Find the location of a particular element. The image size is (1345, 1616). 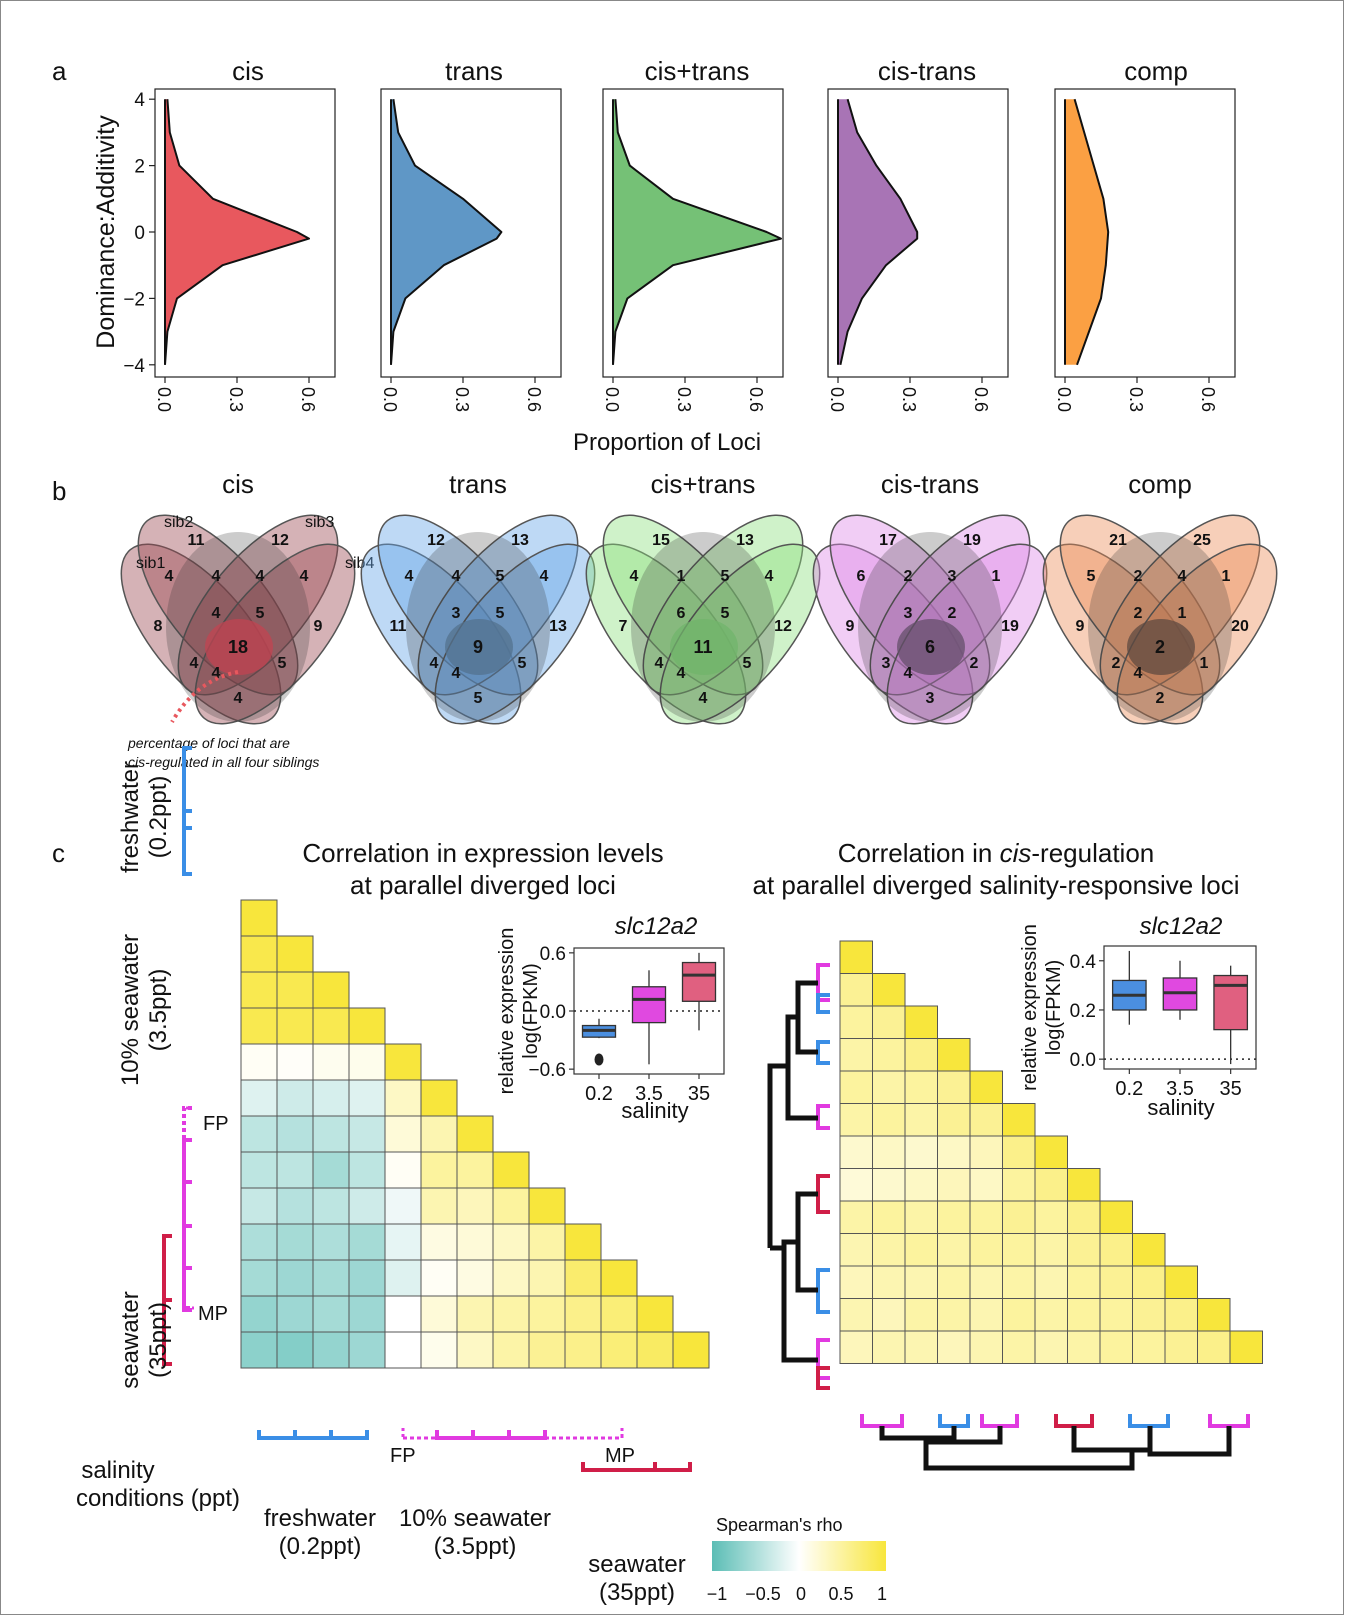

density-title-trans: trans is located at coordinates (474, 71).